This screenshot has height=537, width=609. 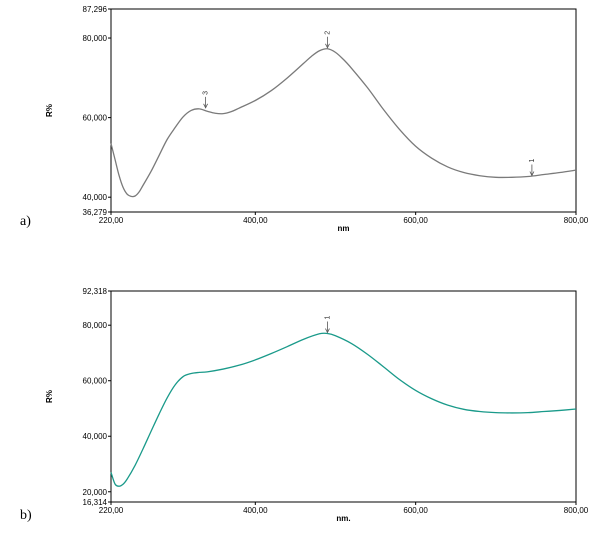 I want to click on panel-b-x-tick-label: 400,00, so click(x=255, y=510).